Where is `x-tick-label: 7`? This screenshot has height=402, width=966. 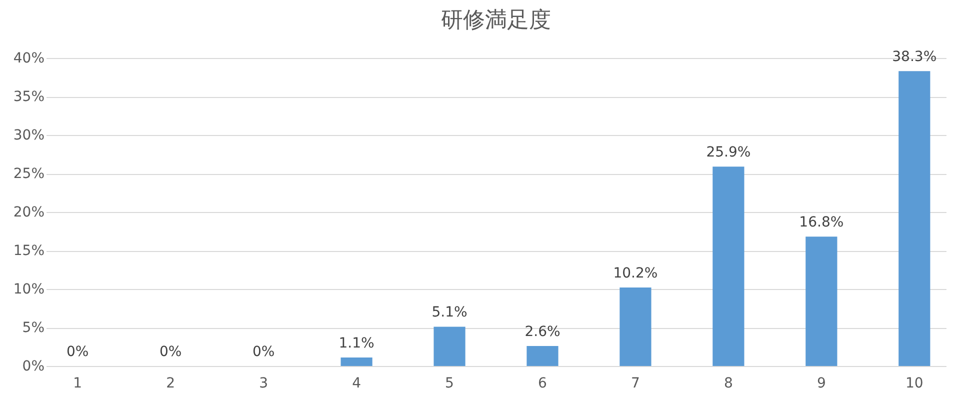 x-tick-label: 7 is located at coordinates (635, 384).